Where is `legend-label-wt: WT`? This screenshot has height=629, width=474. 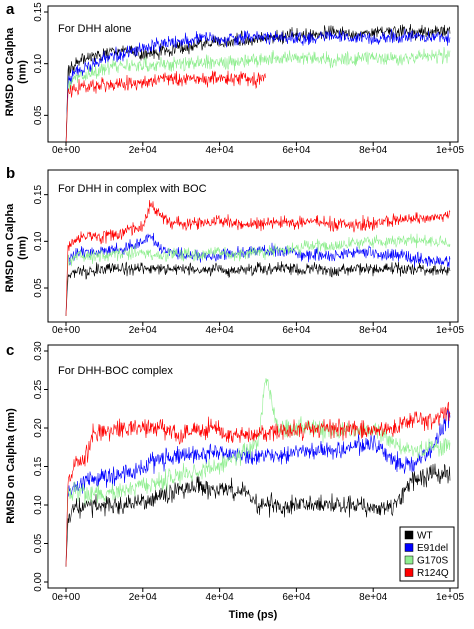
legend-label-wt: WT is located at coordinates (425, 536).